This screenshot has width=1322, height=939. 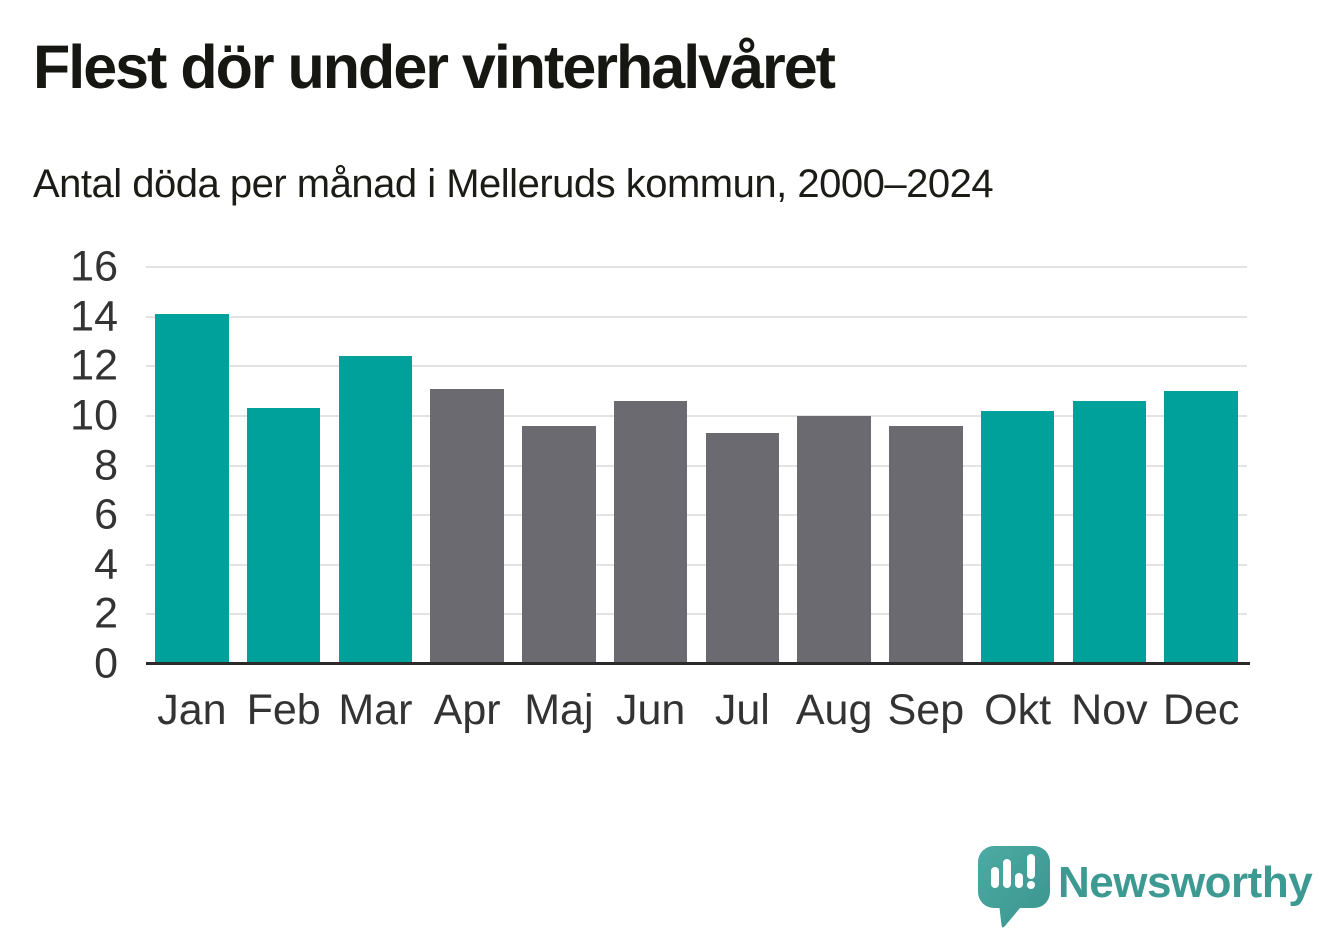 What do you see at coordinates (1017, 537) in the screenshot?
I see `bar-okt` at bounding box center [1017, 537].